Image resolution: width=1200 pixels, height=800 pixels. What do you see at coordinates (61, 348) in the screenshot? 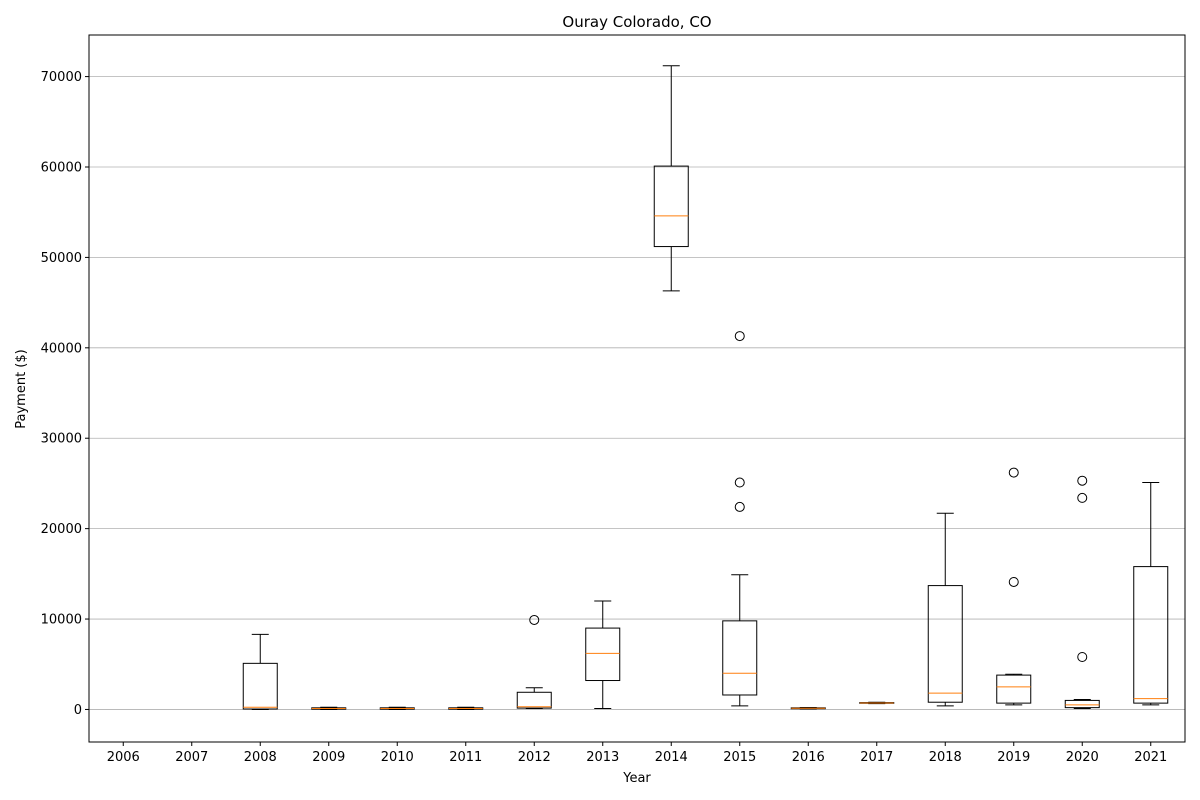
I see `y-tick-label: 40000` at bounding box center [61, 348].